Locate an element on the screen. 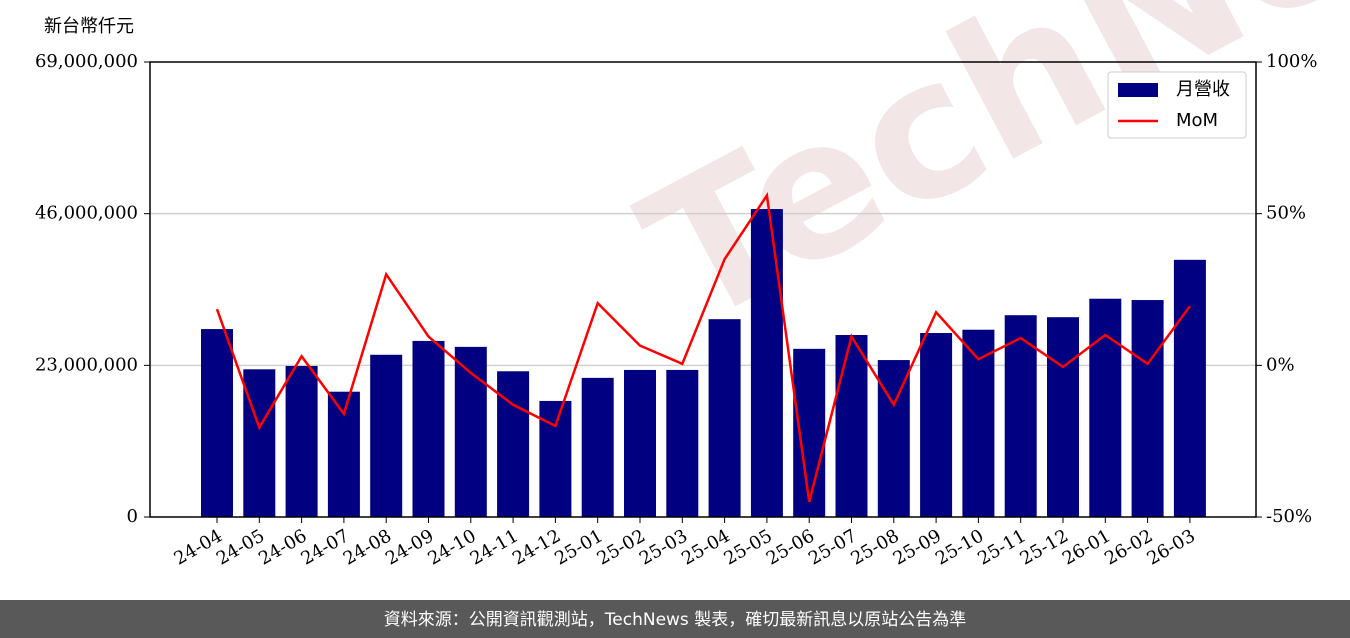 The height and width of the screenshot is (638, 1350). x-tick-label: 26-03 is located at coordinates (1170, 547).